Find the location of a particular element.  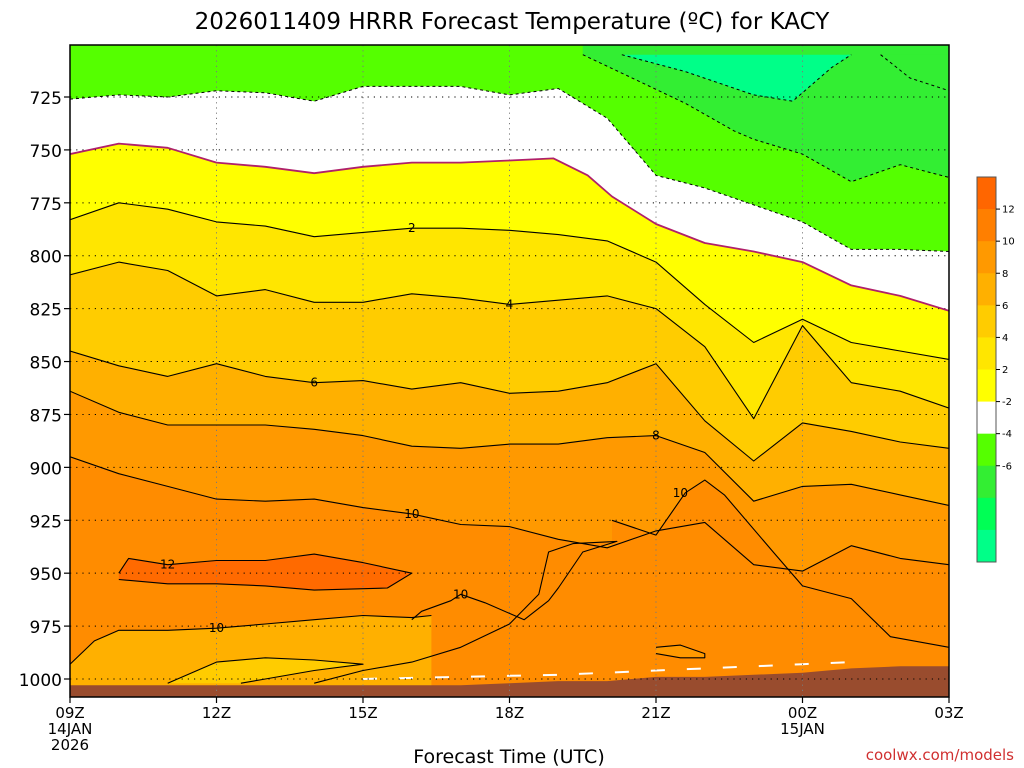

y-axis: 725 750 775 800 825 850 875 900 925 950 975 1000 is located at coordinates (44, 390).